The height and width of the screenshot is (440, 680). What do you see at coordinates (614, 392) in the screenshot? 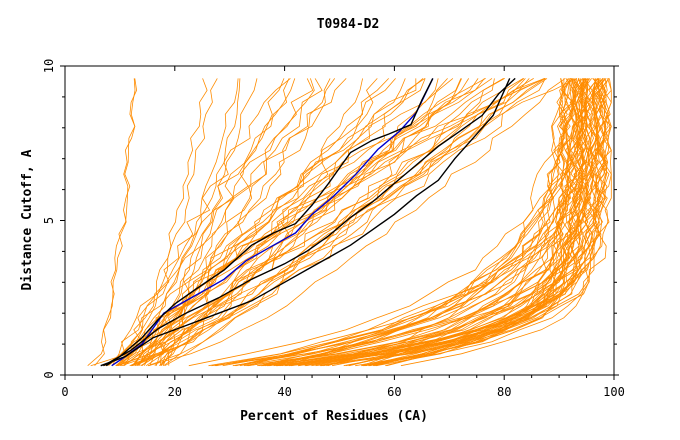
I see `x-tick-label: 100` at bounding box center [614, 392].